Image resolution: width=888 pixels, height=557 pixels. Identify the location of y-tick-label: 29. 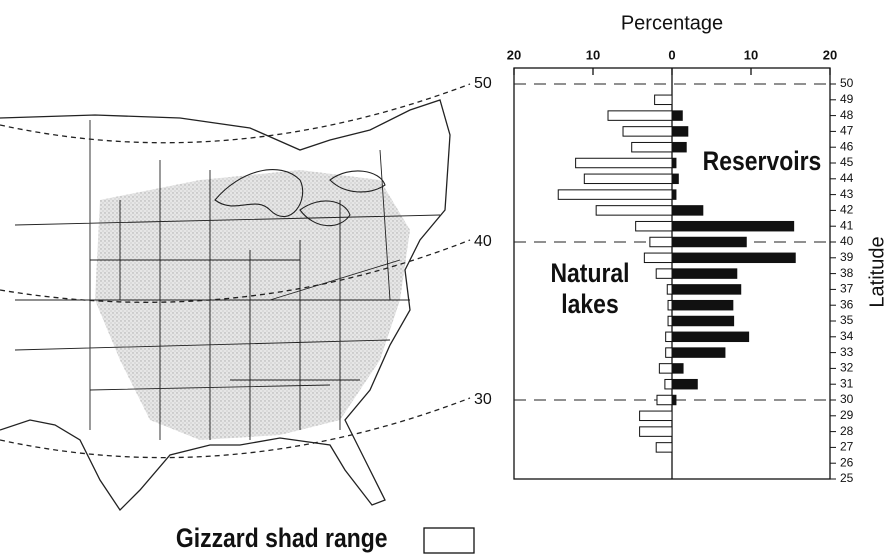
(847, 415).